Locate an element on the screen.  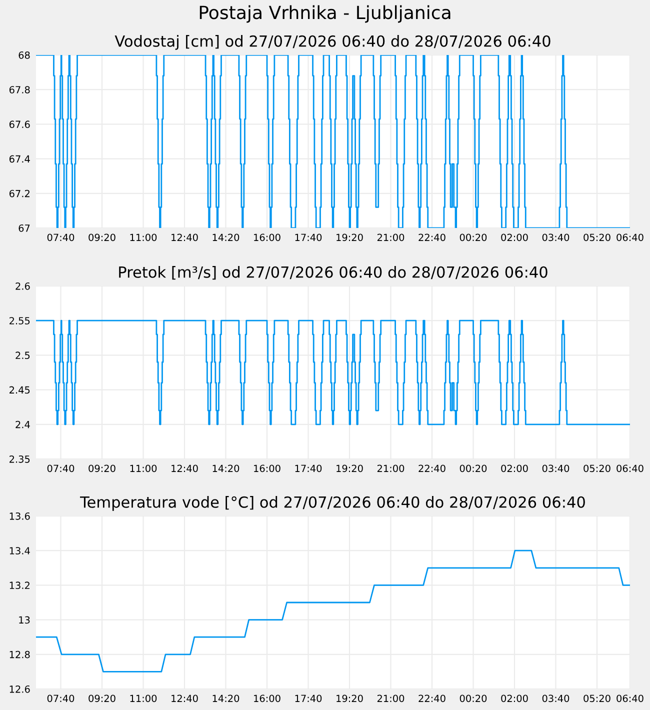
y-tick-label: 12.6 is located at coordinates (20, 689).